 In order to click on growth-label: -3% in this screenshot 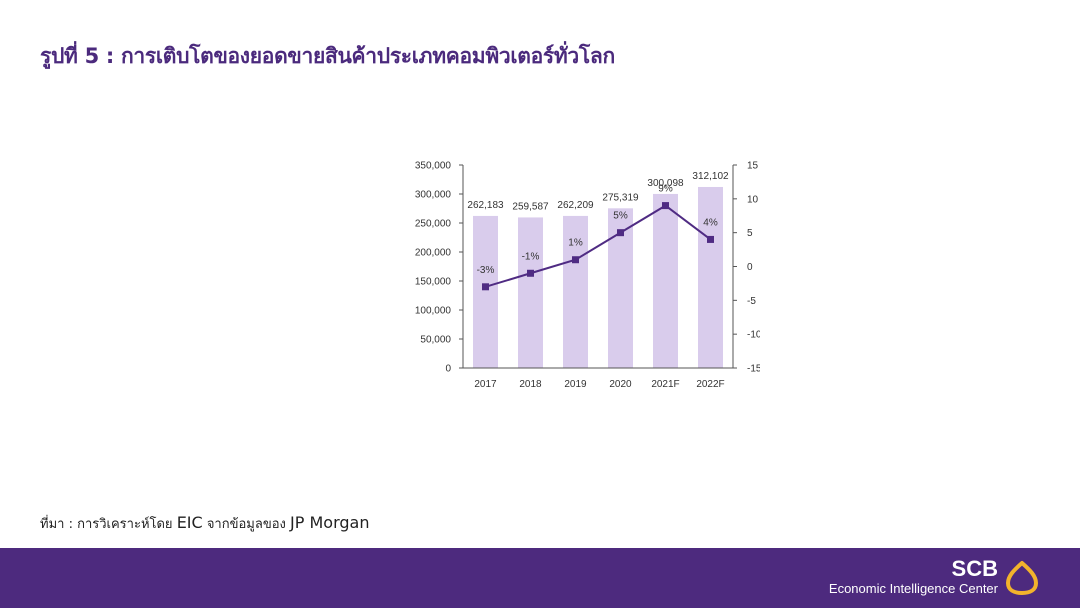, I will do `click(486, 270)`.